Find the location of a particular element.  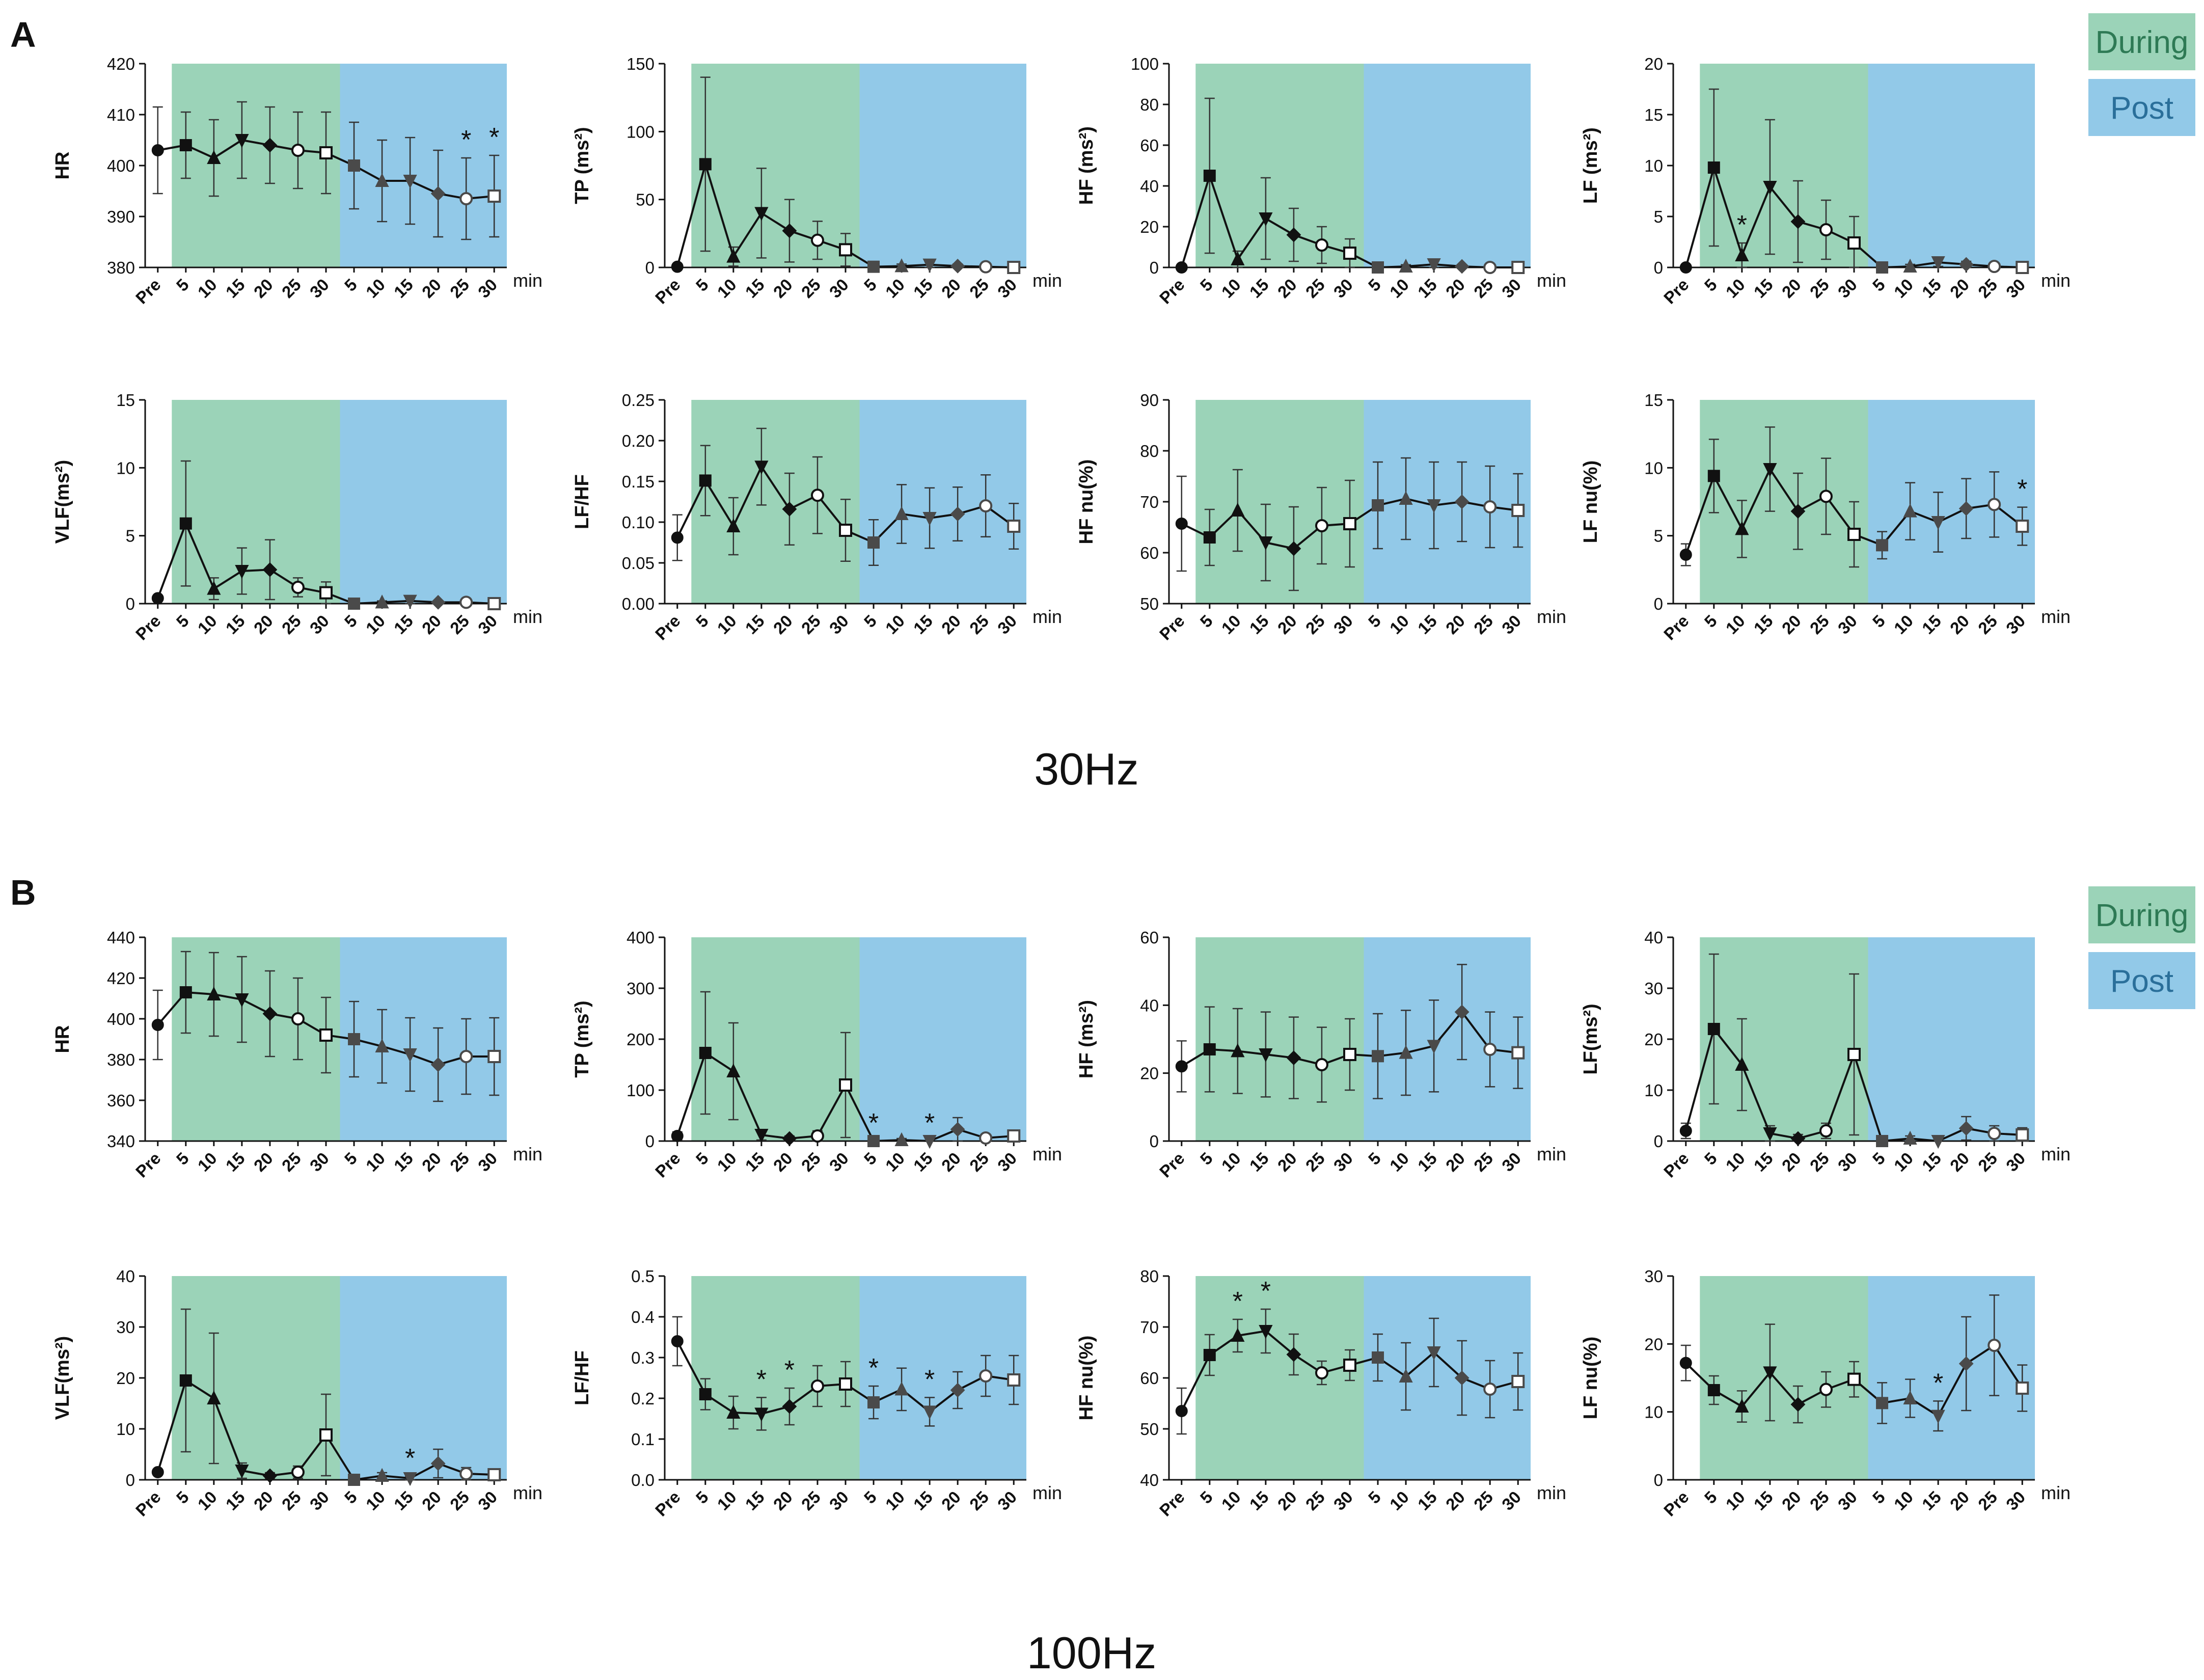

y-tick-label: 0.1 is located at coordinates (643, 1439).